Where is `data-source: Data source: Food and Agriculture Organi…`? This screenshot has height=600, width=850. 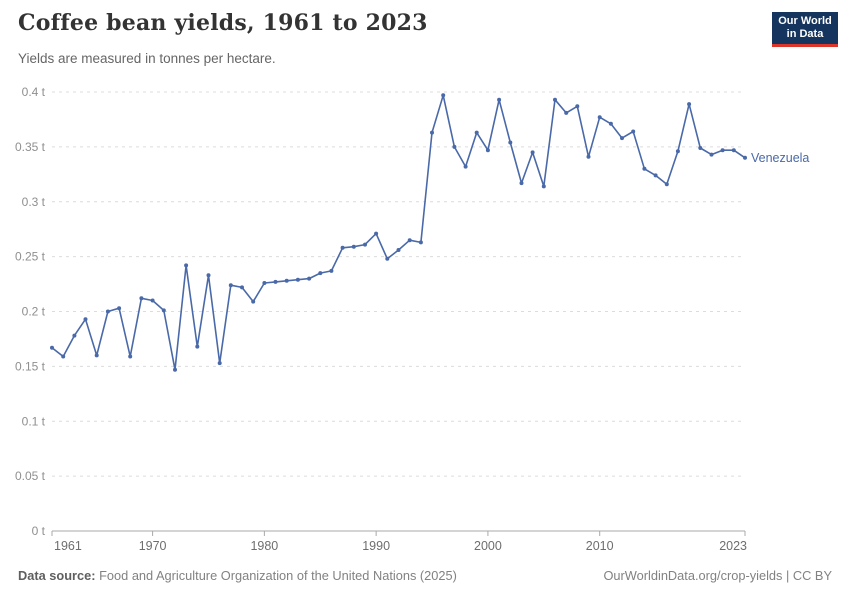 data-source: Data source: Food and Agriculture Organi… is located at coordinates (237, 575).